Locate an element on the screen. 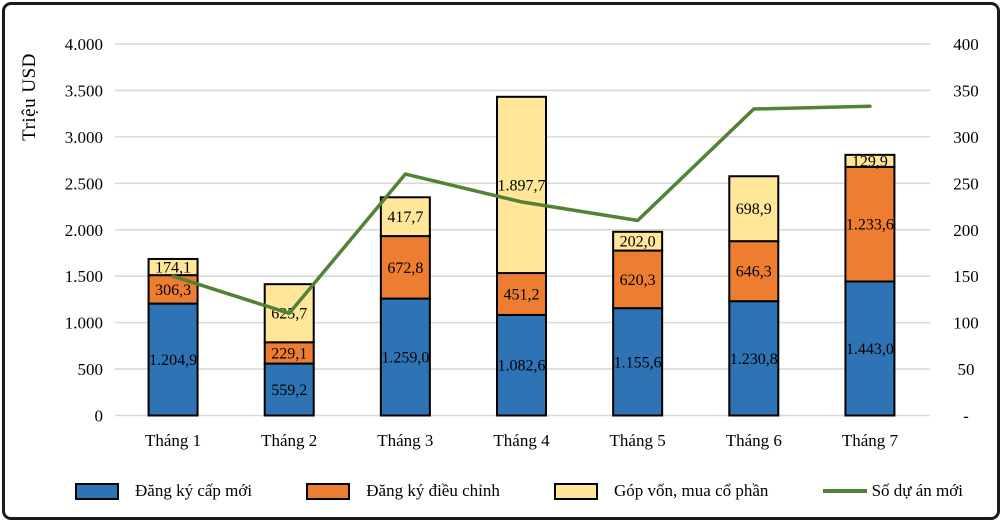 This screenshot has height=522, width=1002. left-axis-tick-label: 3.500 is located at coordinates (84, 90).